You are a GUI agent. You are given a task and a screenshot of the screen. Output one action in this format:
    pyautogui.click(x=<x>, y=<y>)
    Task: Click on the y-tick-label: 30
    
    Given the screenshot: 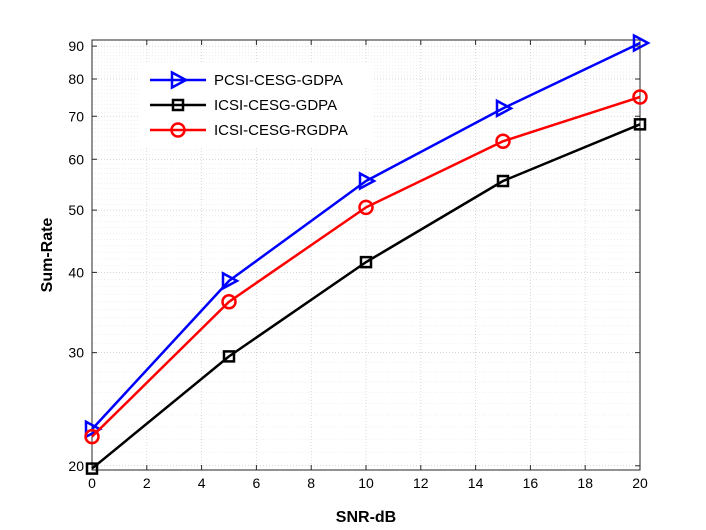 What is the action you would take?
    pyautogui.click(x=76, y=353)
    